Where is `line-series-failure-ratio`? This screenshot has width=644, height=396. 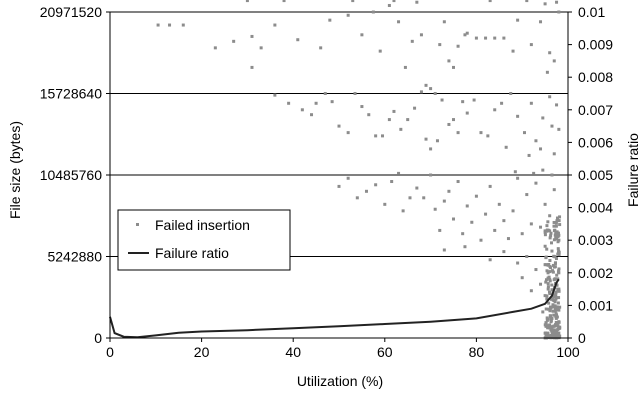 line-series-failure-ratio is located at coordinates (334, 308).